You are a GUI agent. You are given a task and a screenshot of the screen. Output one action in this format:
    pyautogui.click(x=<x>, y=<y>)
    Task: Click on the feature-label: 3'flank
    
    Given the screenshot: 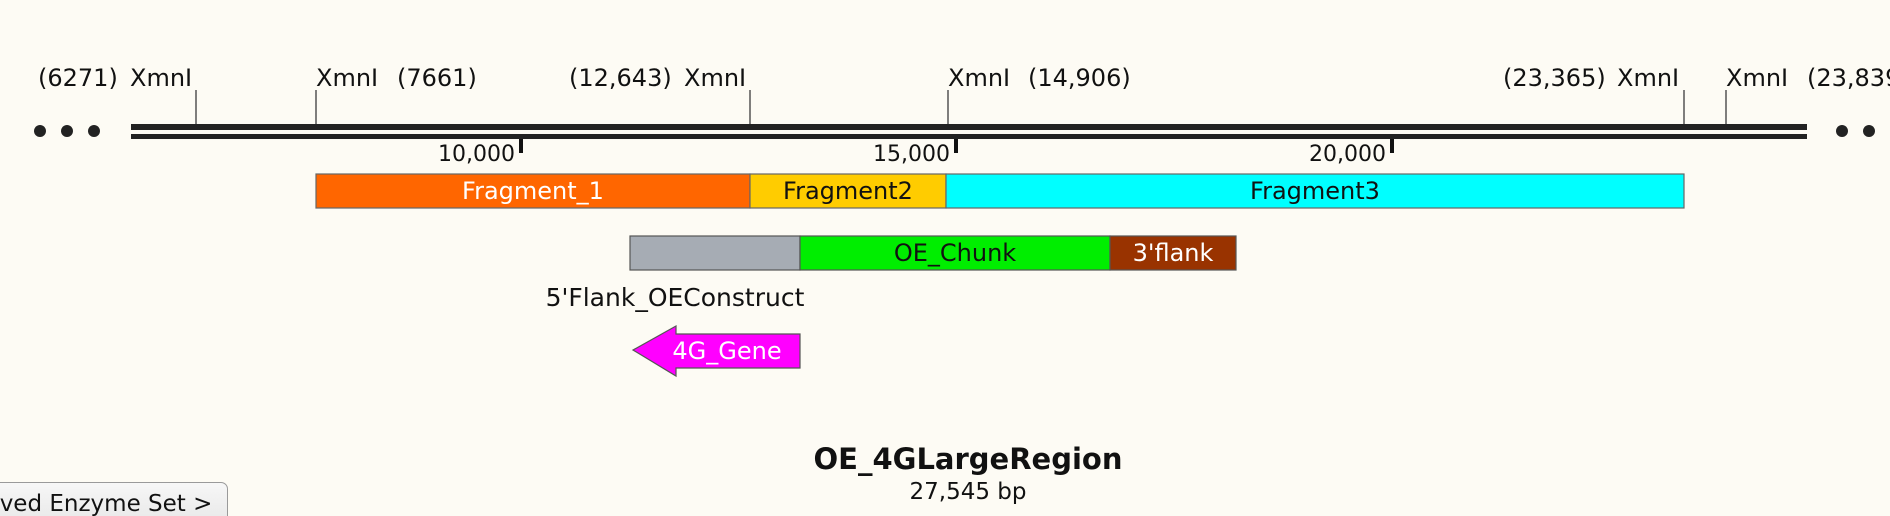 What is the action you would take?
    pyautogui.click(x=1173, y=253)
    